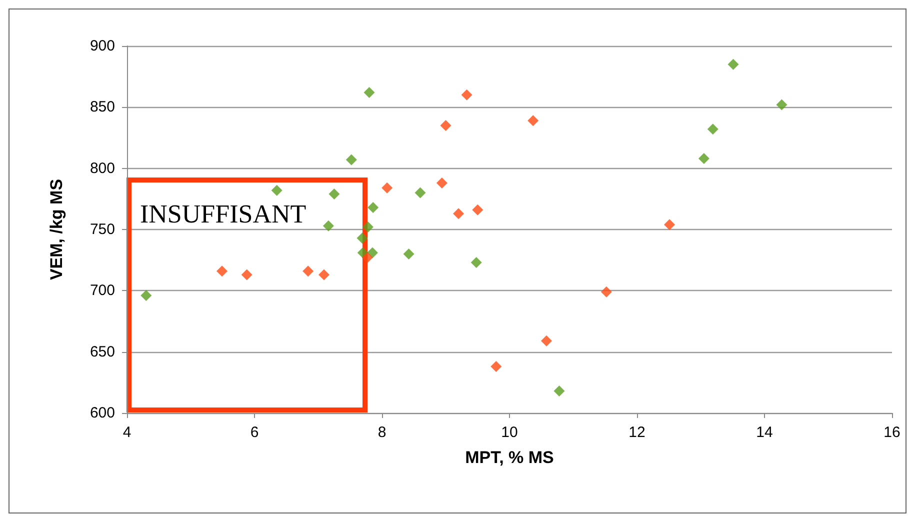  Describe the element at coordinates (637, 432) in the screenshot. I see `x-tick-label: 12` at that location.